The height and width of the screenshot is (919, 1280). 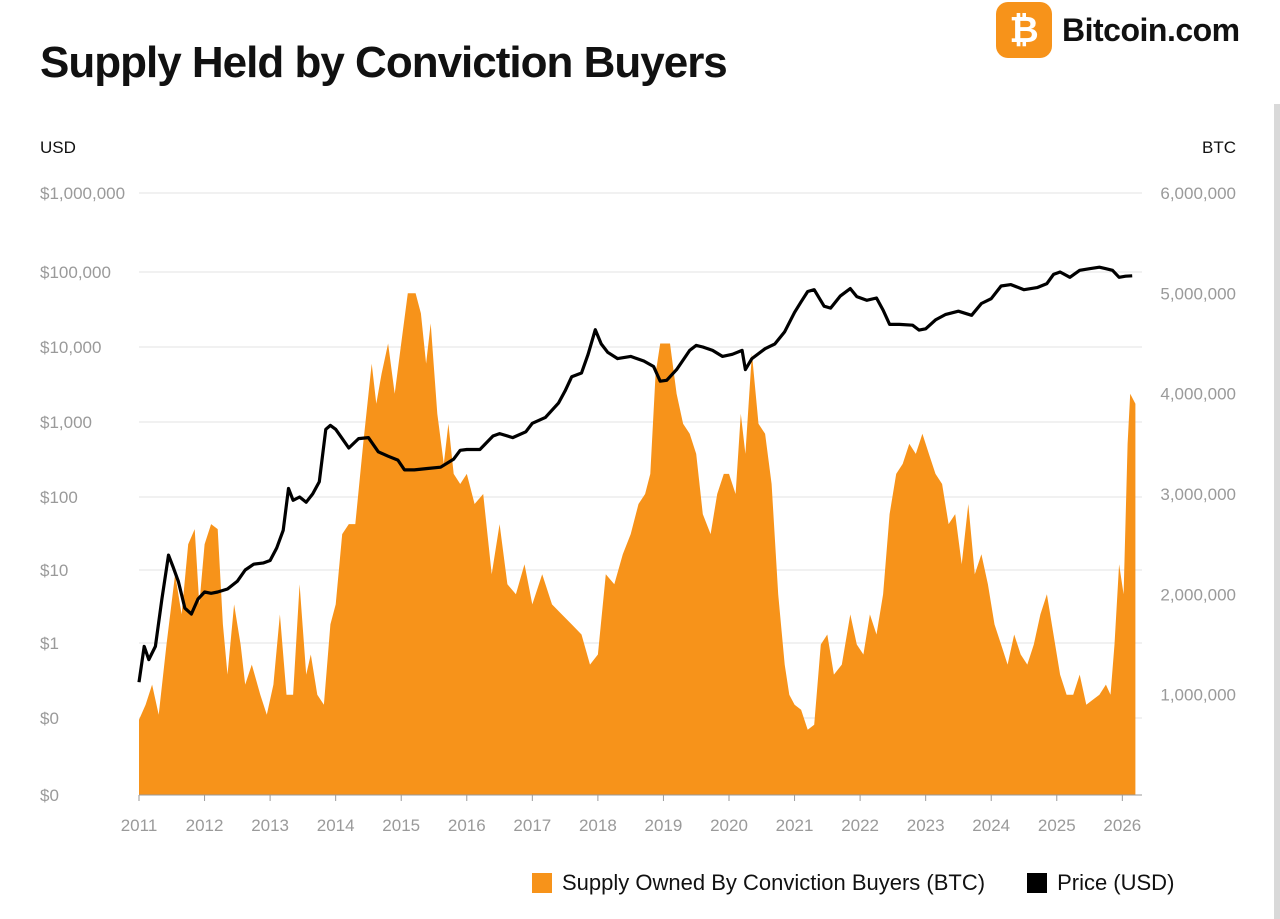 What do you see at coordinates (270, 825) in the screenshot?
I see `x-tick-label: 2013` at bounding box center [270, 825].